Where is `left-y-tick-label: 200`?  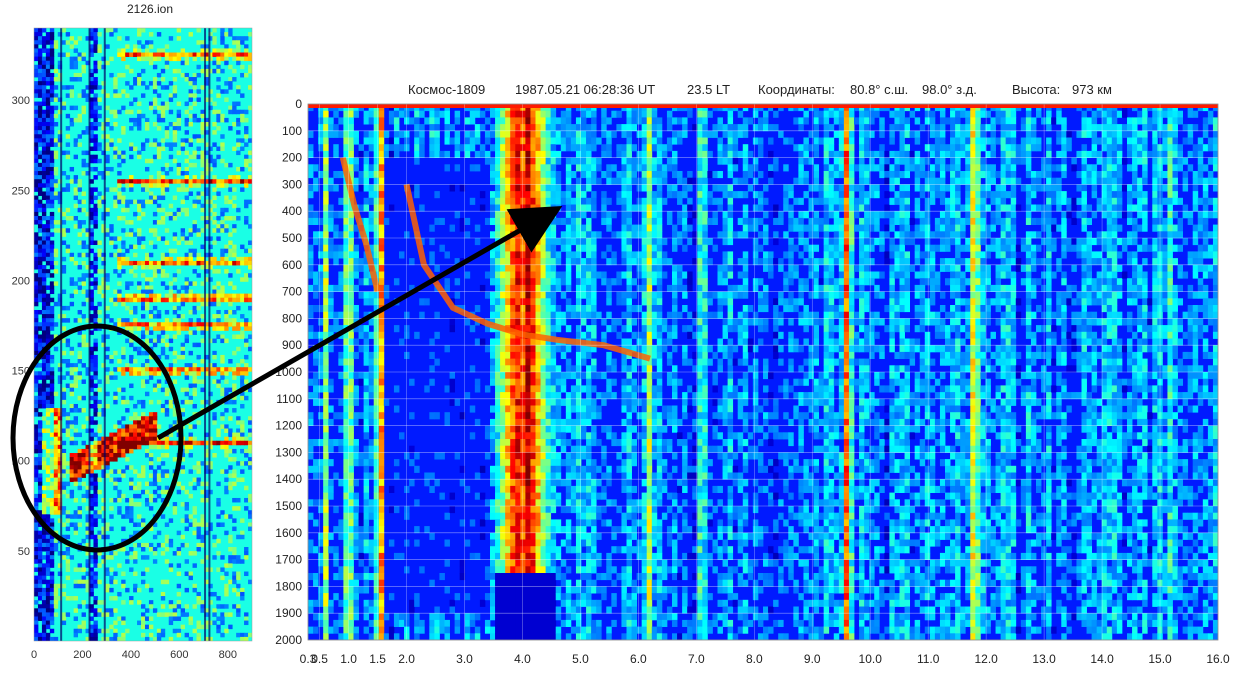
left-y-tick-label: 200 is located at coordinates (21, 281).